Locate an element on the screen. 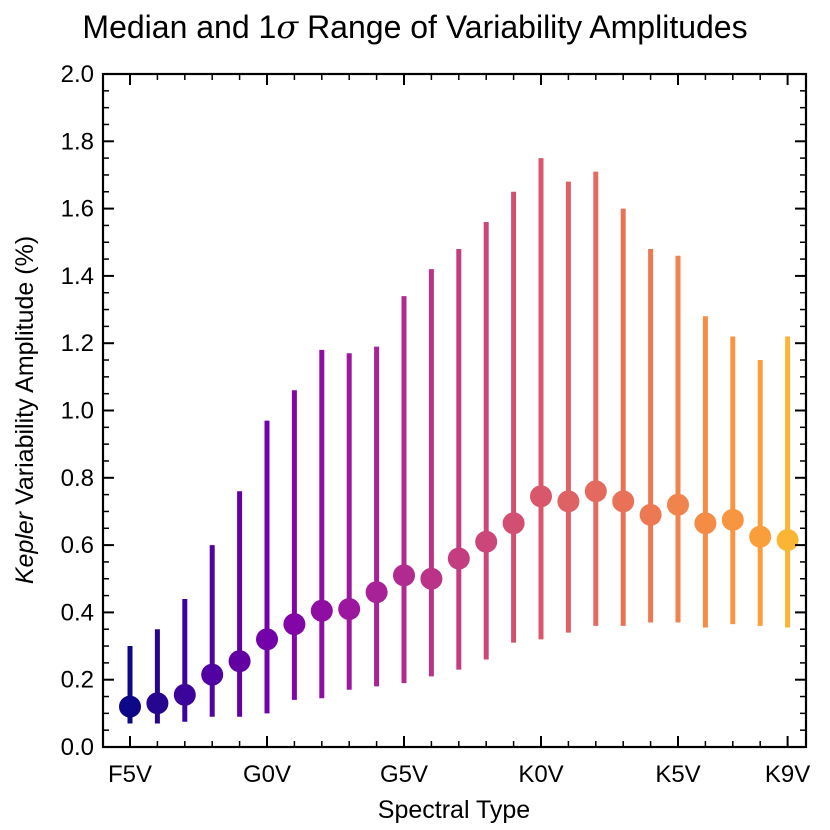  y-tick-label-10: 2.0 is located at coordinates (77, 74).